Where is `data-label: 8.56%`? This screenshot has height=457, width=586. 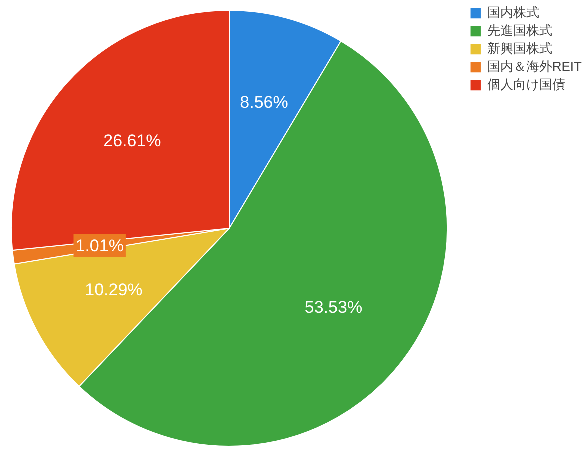
data-label: 8.56% is located at coordinates (264, 102).